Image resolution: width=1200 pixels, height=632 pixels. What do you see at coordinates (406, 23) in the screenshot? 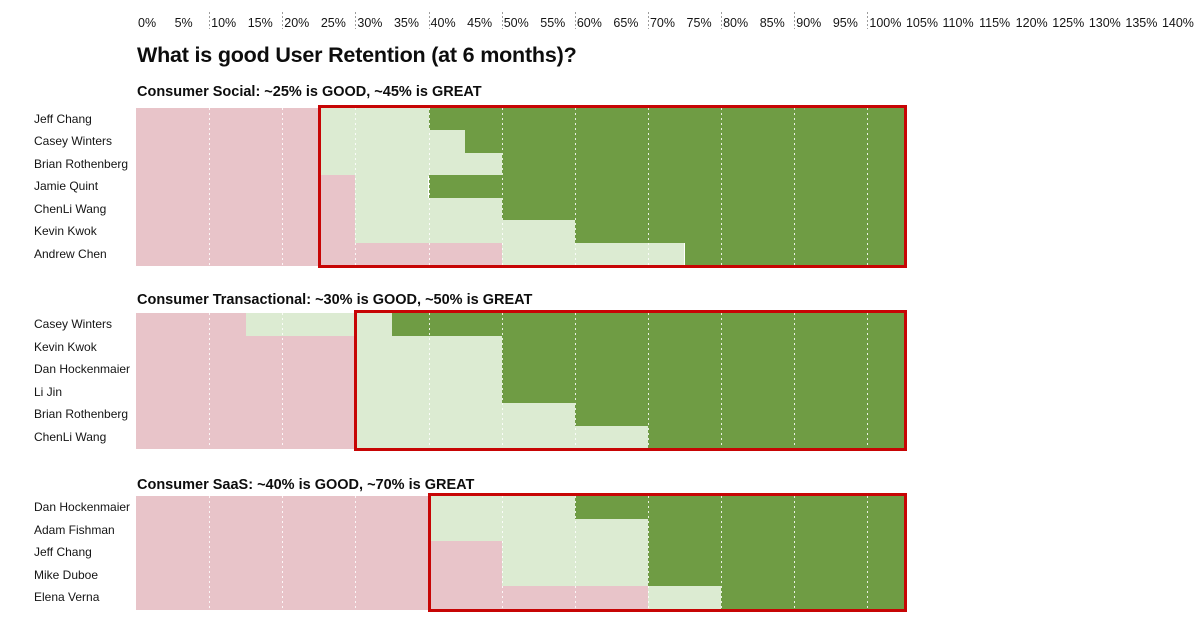
I see `axis-tick-label: 35%` at bounding box center [406, 23].